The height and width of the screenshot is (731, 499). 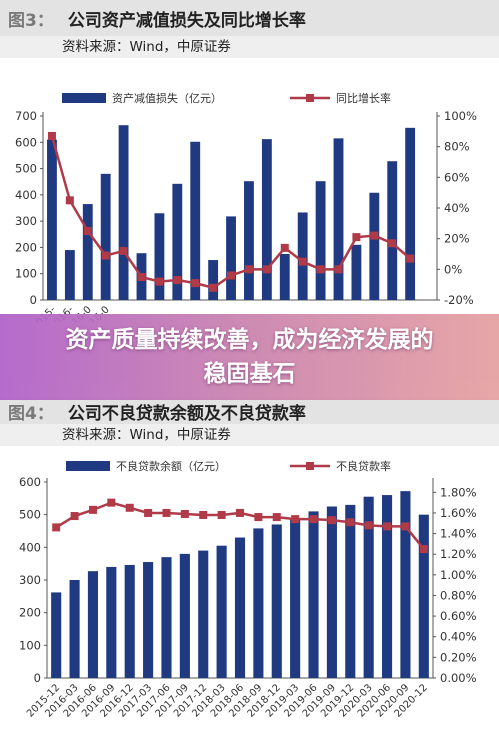 What do you see at coordinates (457, 208) in the screenshot?
I see `y-right-tick-label: 40%` at bounding box center [457, 208].